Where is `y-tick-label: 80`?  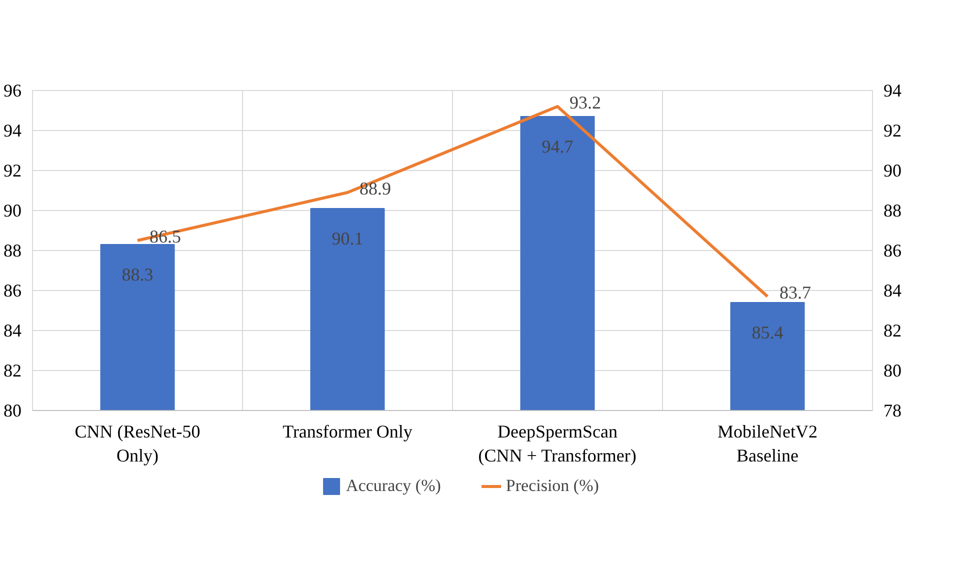
y-tick-label: 80 is located at coordinates (13, 410).